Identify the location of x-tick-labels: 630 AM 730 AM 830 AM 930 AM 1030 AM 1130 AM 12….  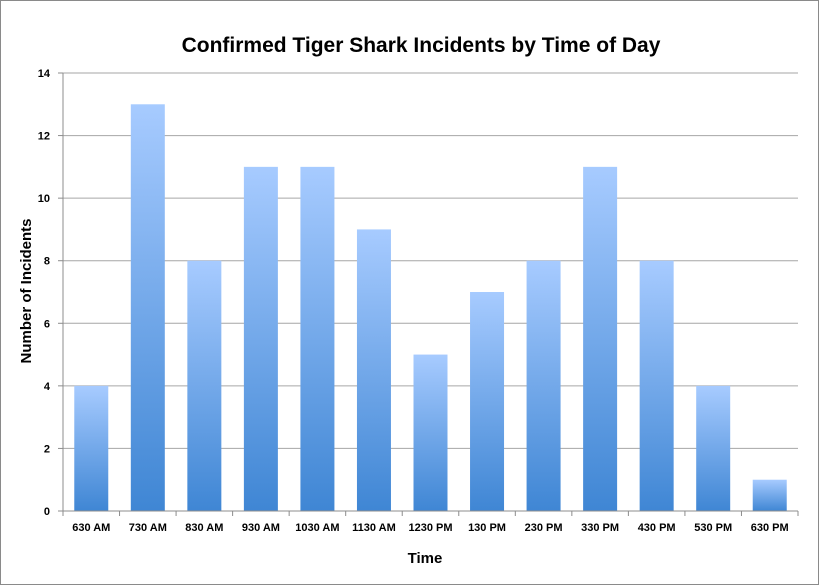
(430, 528).